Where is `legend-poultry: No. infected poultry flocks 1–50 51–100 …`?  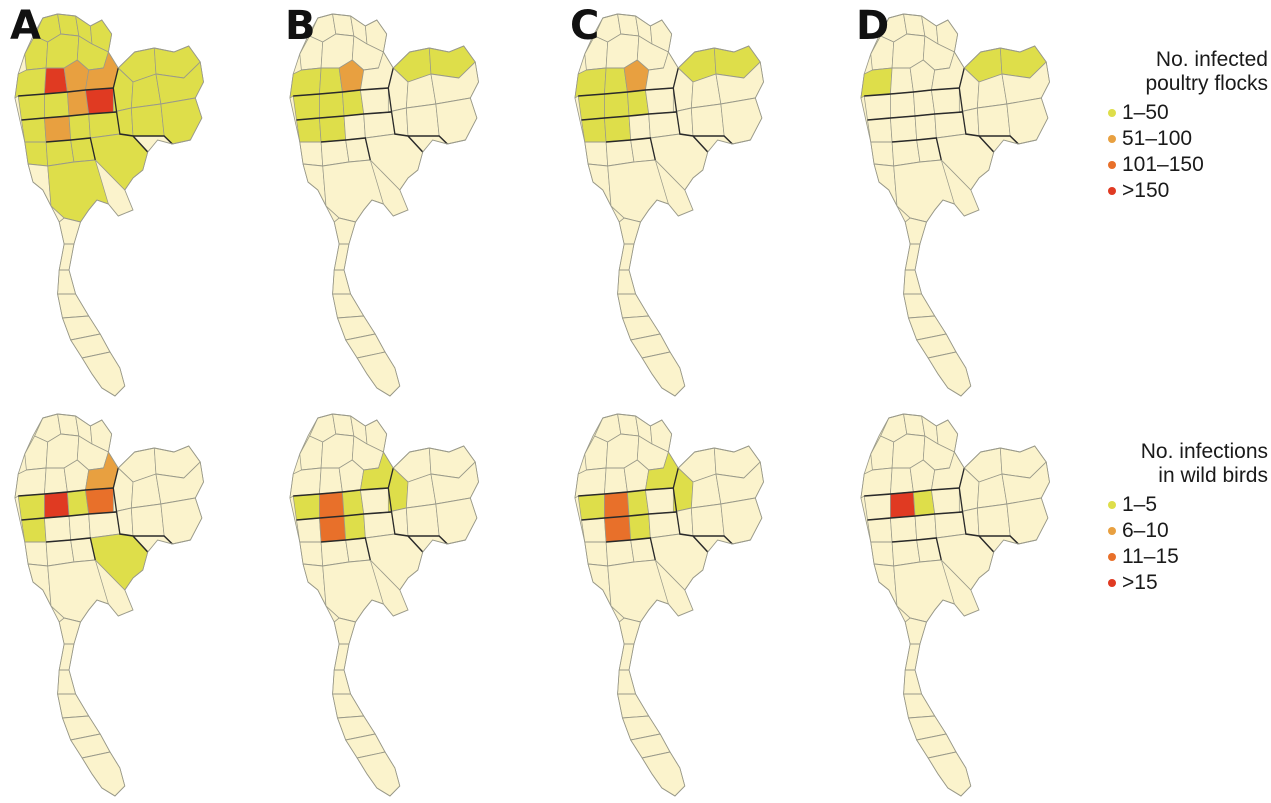 legend-poultry: No. infected poultry flocks 1–50 51–100 … is located at coordinates (1180, 126).